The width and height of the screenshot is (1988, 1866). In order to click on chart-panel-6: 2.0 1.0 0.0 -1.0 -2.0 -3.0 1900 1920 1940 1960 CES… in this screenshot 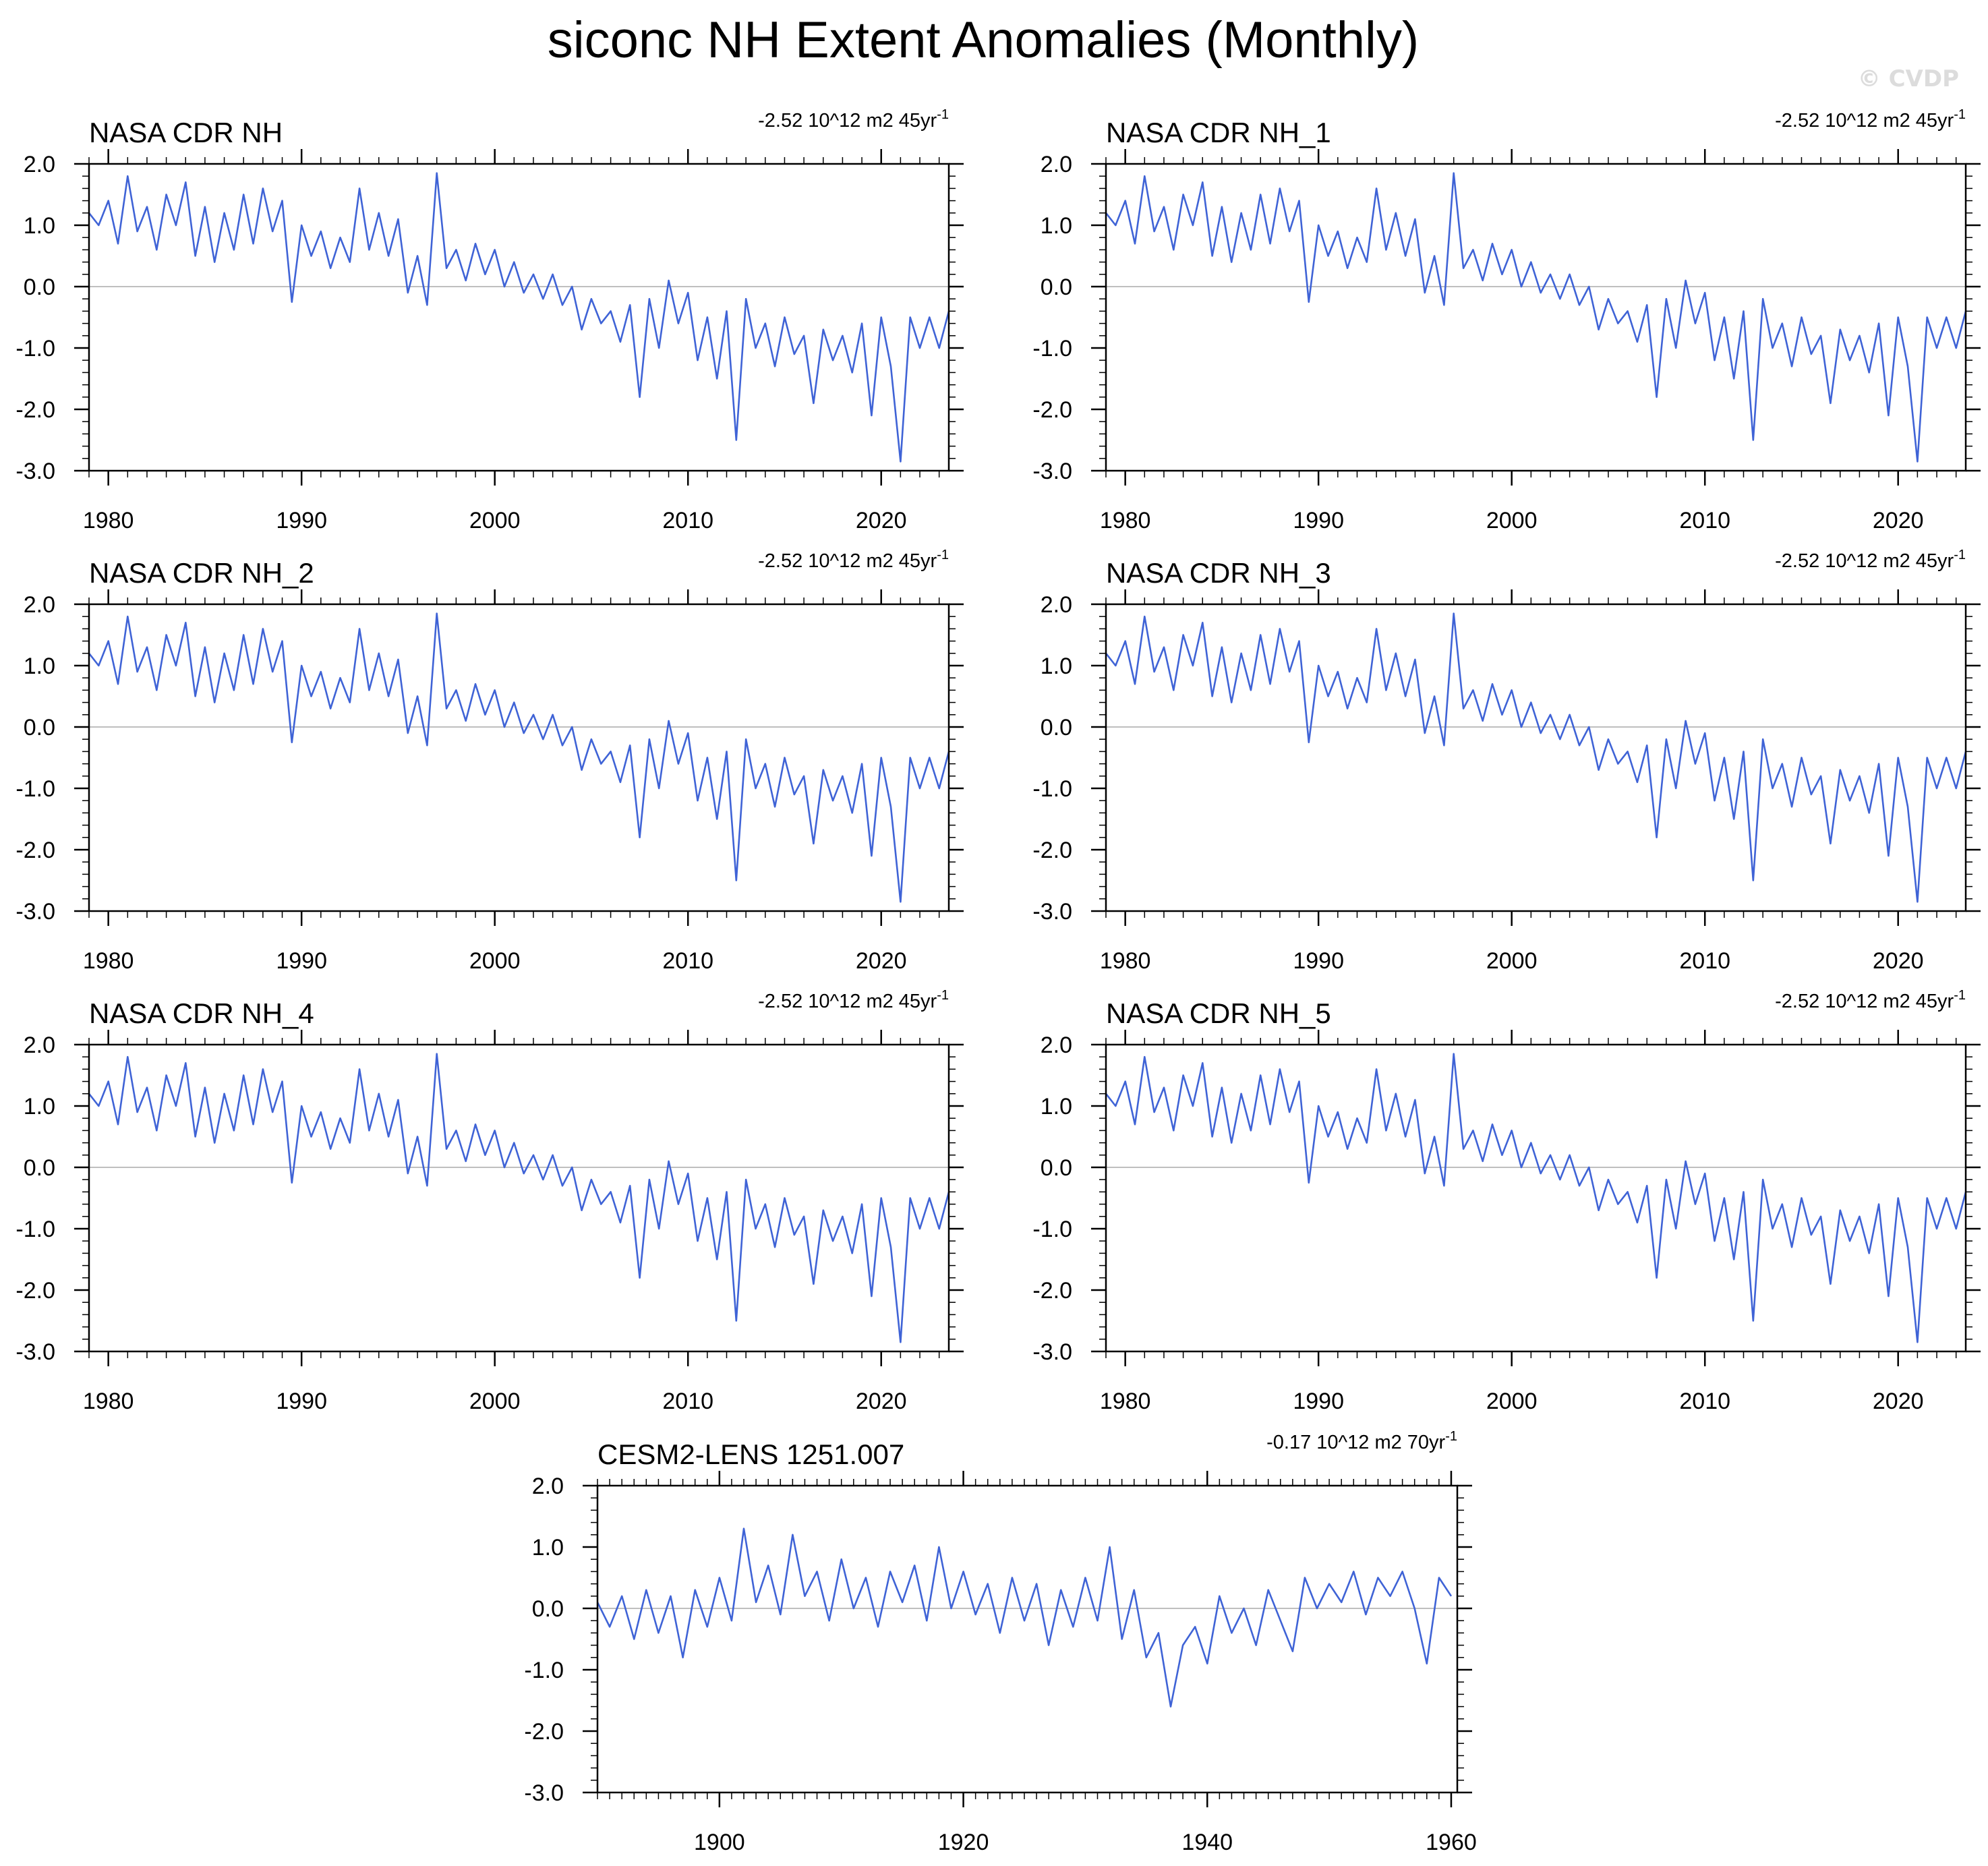, I will do `click(1000, 1642)`.